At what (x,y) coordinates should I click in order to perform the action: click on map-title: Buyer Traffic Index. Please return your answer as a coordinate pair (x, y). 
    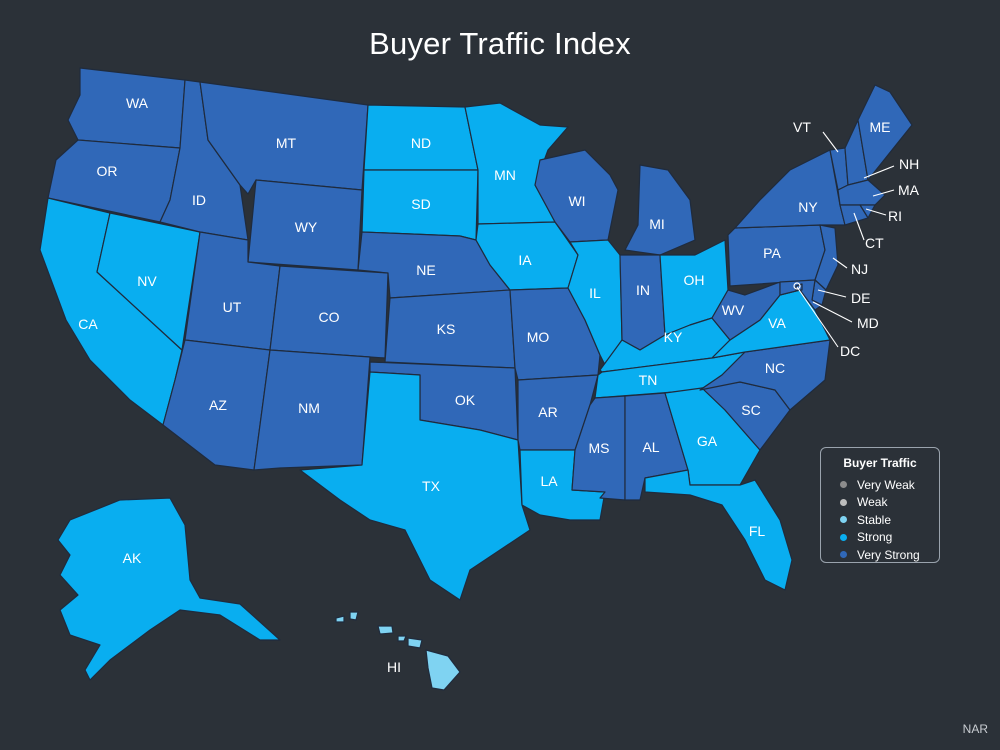
    Looking at the image, I should click on (500, 43).